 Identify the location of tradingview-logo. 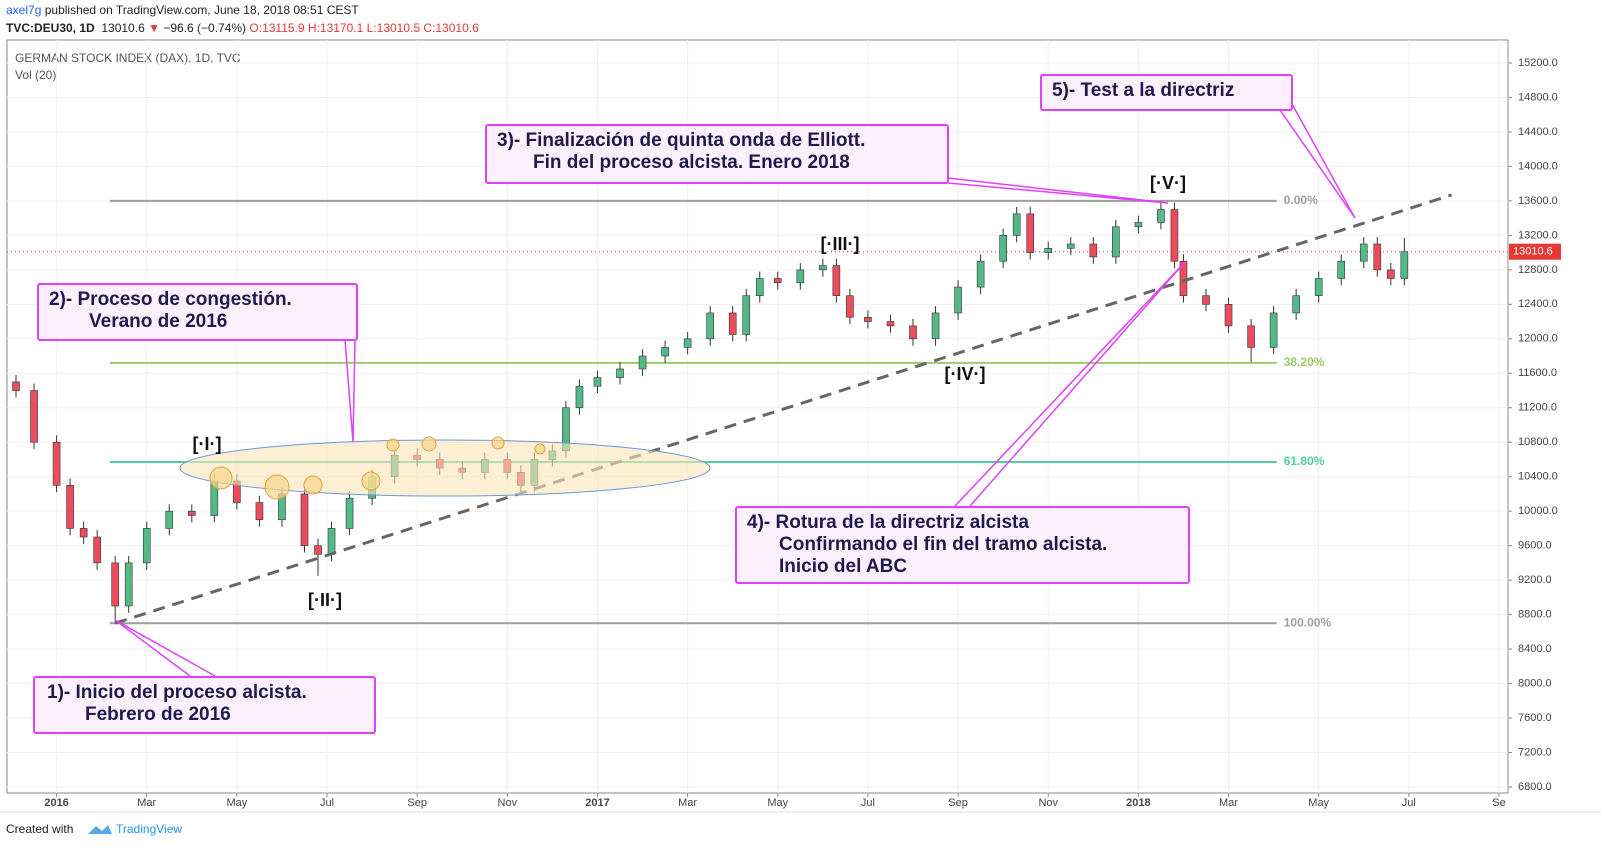
(100, 829).